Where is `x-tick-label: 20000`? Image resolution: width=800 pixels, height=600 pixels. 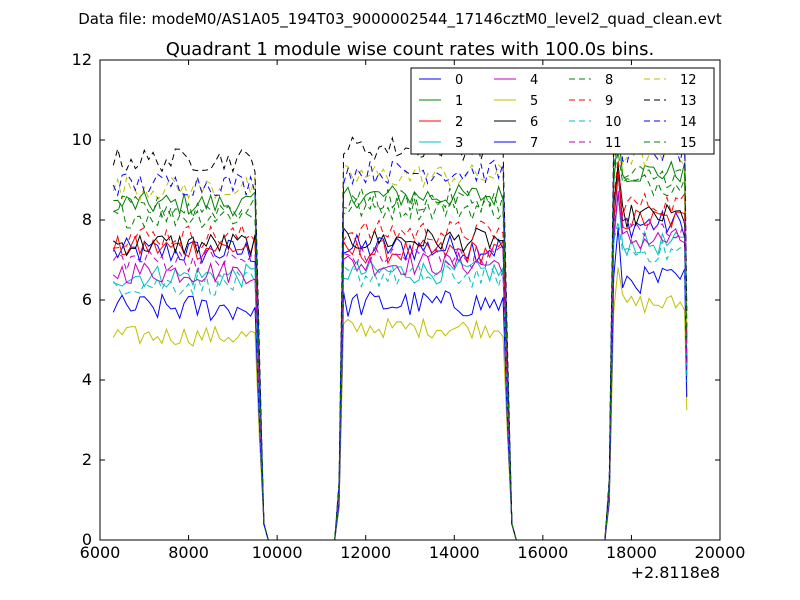
x-tick-label: 20000 is located at coordinates (720, 552).